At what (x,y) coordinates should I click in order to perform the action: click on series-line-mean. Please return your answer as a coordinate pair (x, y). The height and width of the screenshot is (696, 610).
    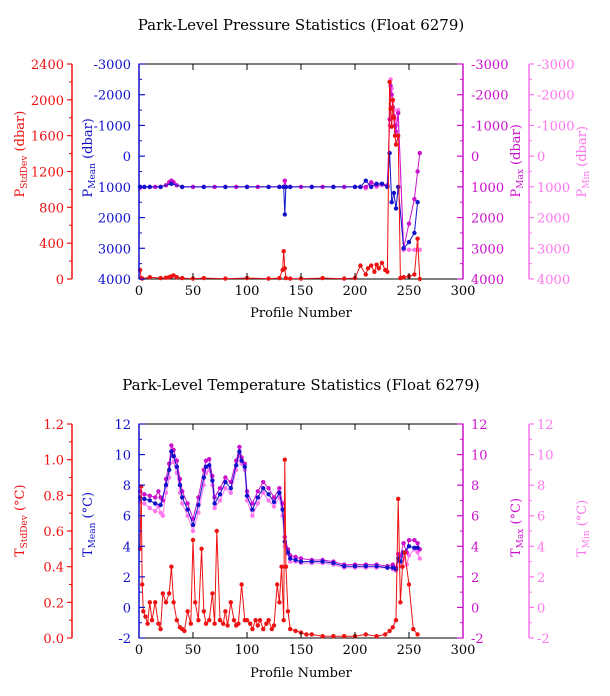
    Looking at the image, I should click on (279, 201).